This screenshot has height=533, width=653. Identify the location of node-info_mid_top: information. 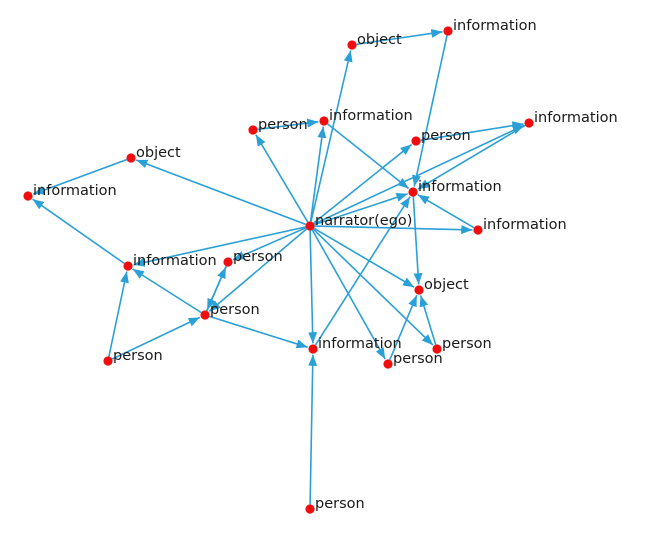
(366, 117).